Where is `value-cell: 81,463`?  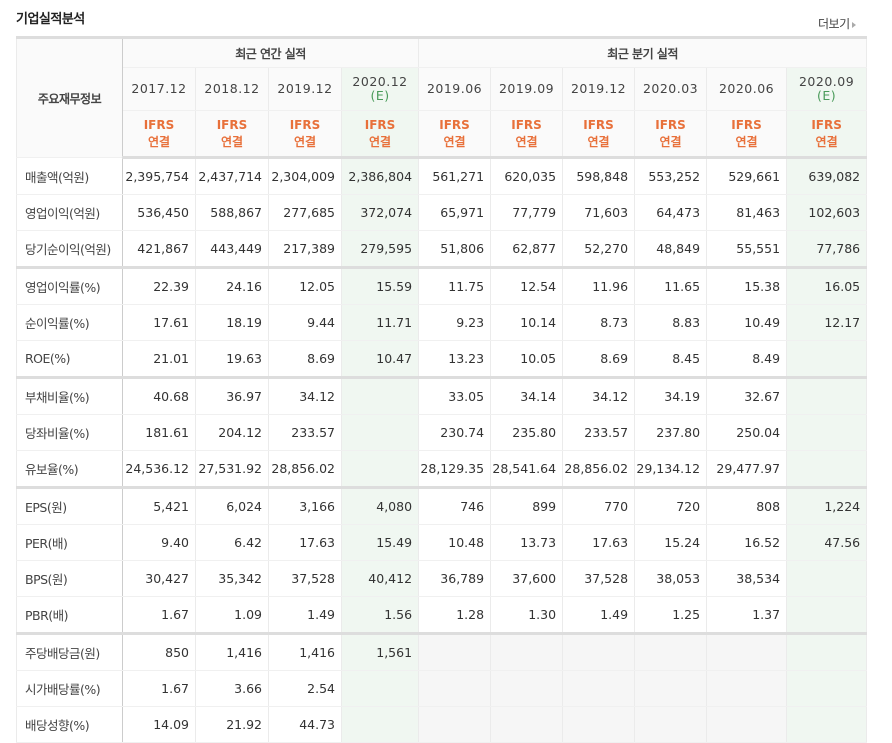 value-cell: 81,463 is located at coordinates (747, 212).